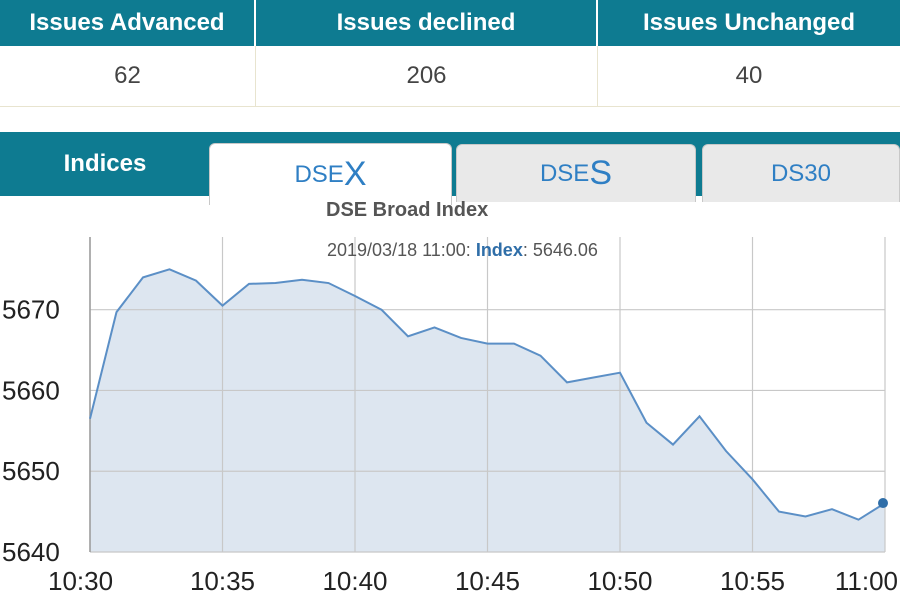  What do you see at coordinates (499, 250) in the screenshot?
I see `tooltip-label: Index` at bounding box center [499, 250].